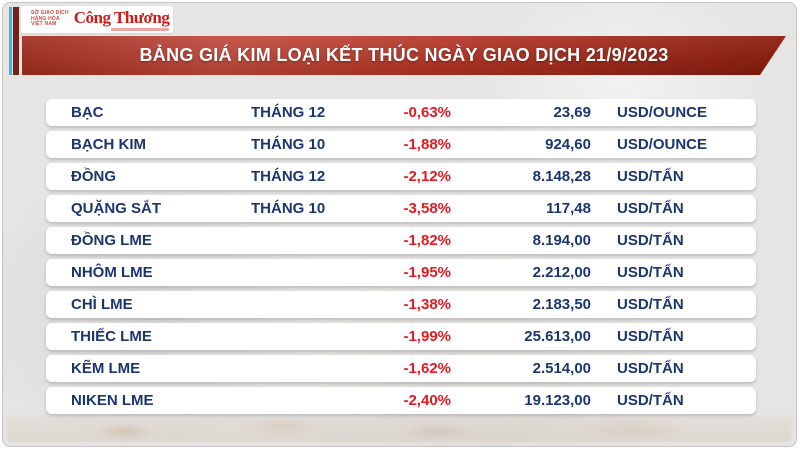  What do you see at coordinates (401, 208) in the screenshot?
I see `table-row: QUẶNG SẮT THÁNG 10 -3,58% 117,48 USD/TẤN` at bounding box center [401, 208].